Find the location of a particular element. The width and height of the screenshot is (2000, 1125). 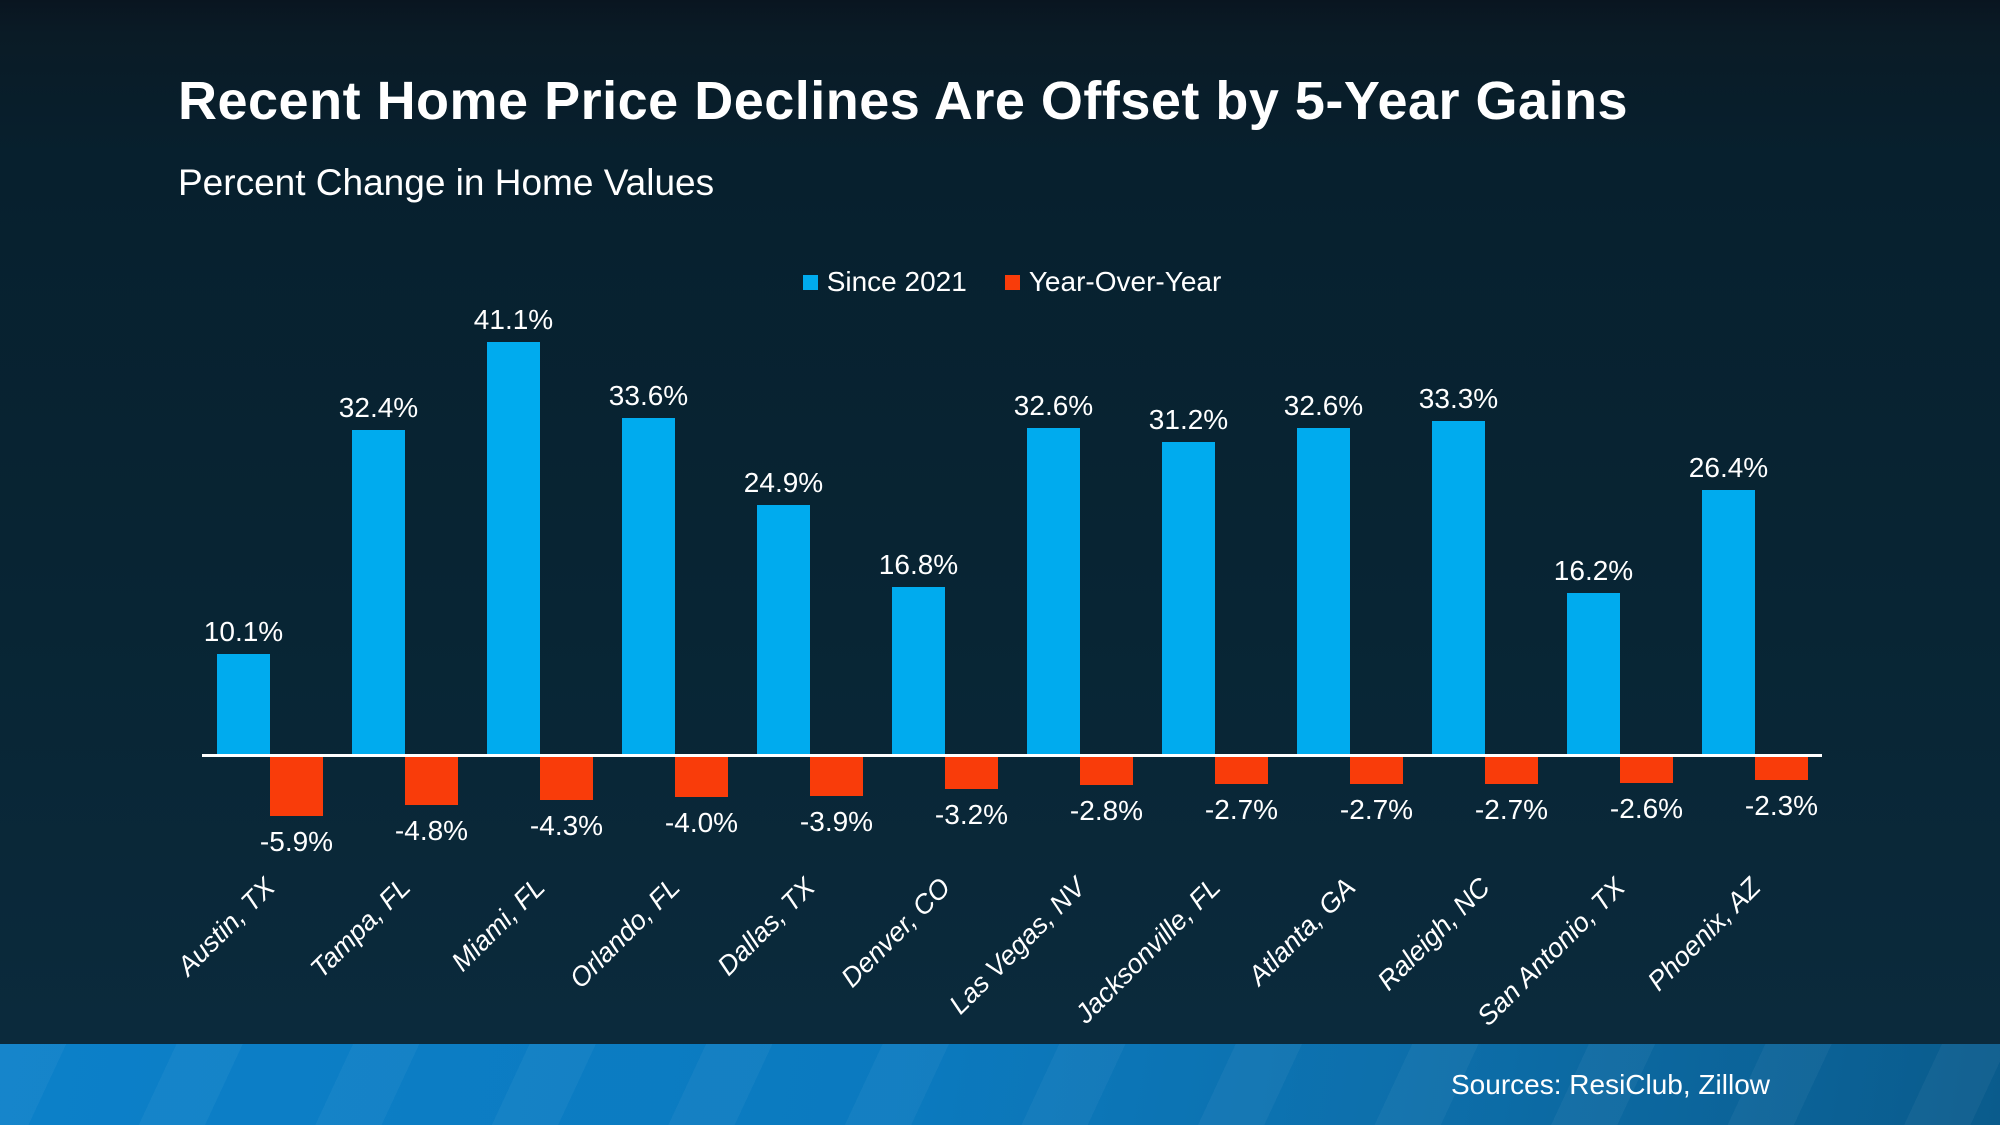

bar-value-label-year-over-year: -4.0% is located at coordinates (701, 822).